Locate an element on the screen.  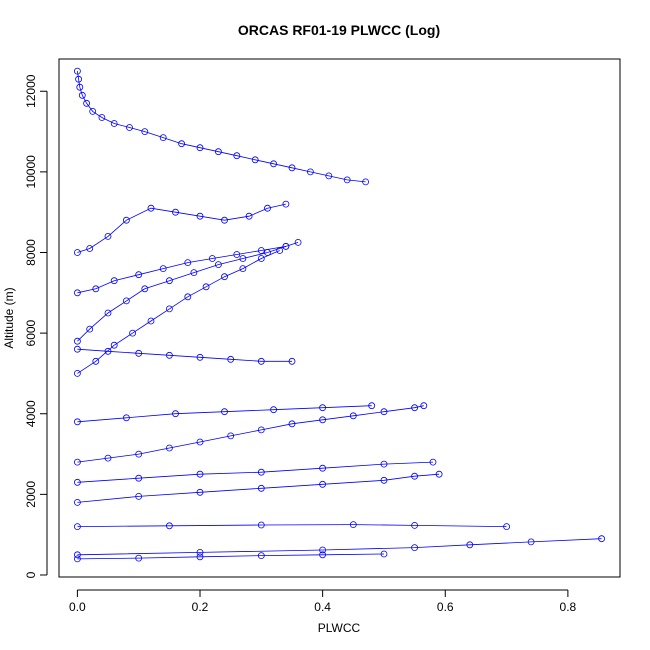
y-tick-label: 4000 is located at coordinates (31, 413).